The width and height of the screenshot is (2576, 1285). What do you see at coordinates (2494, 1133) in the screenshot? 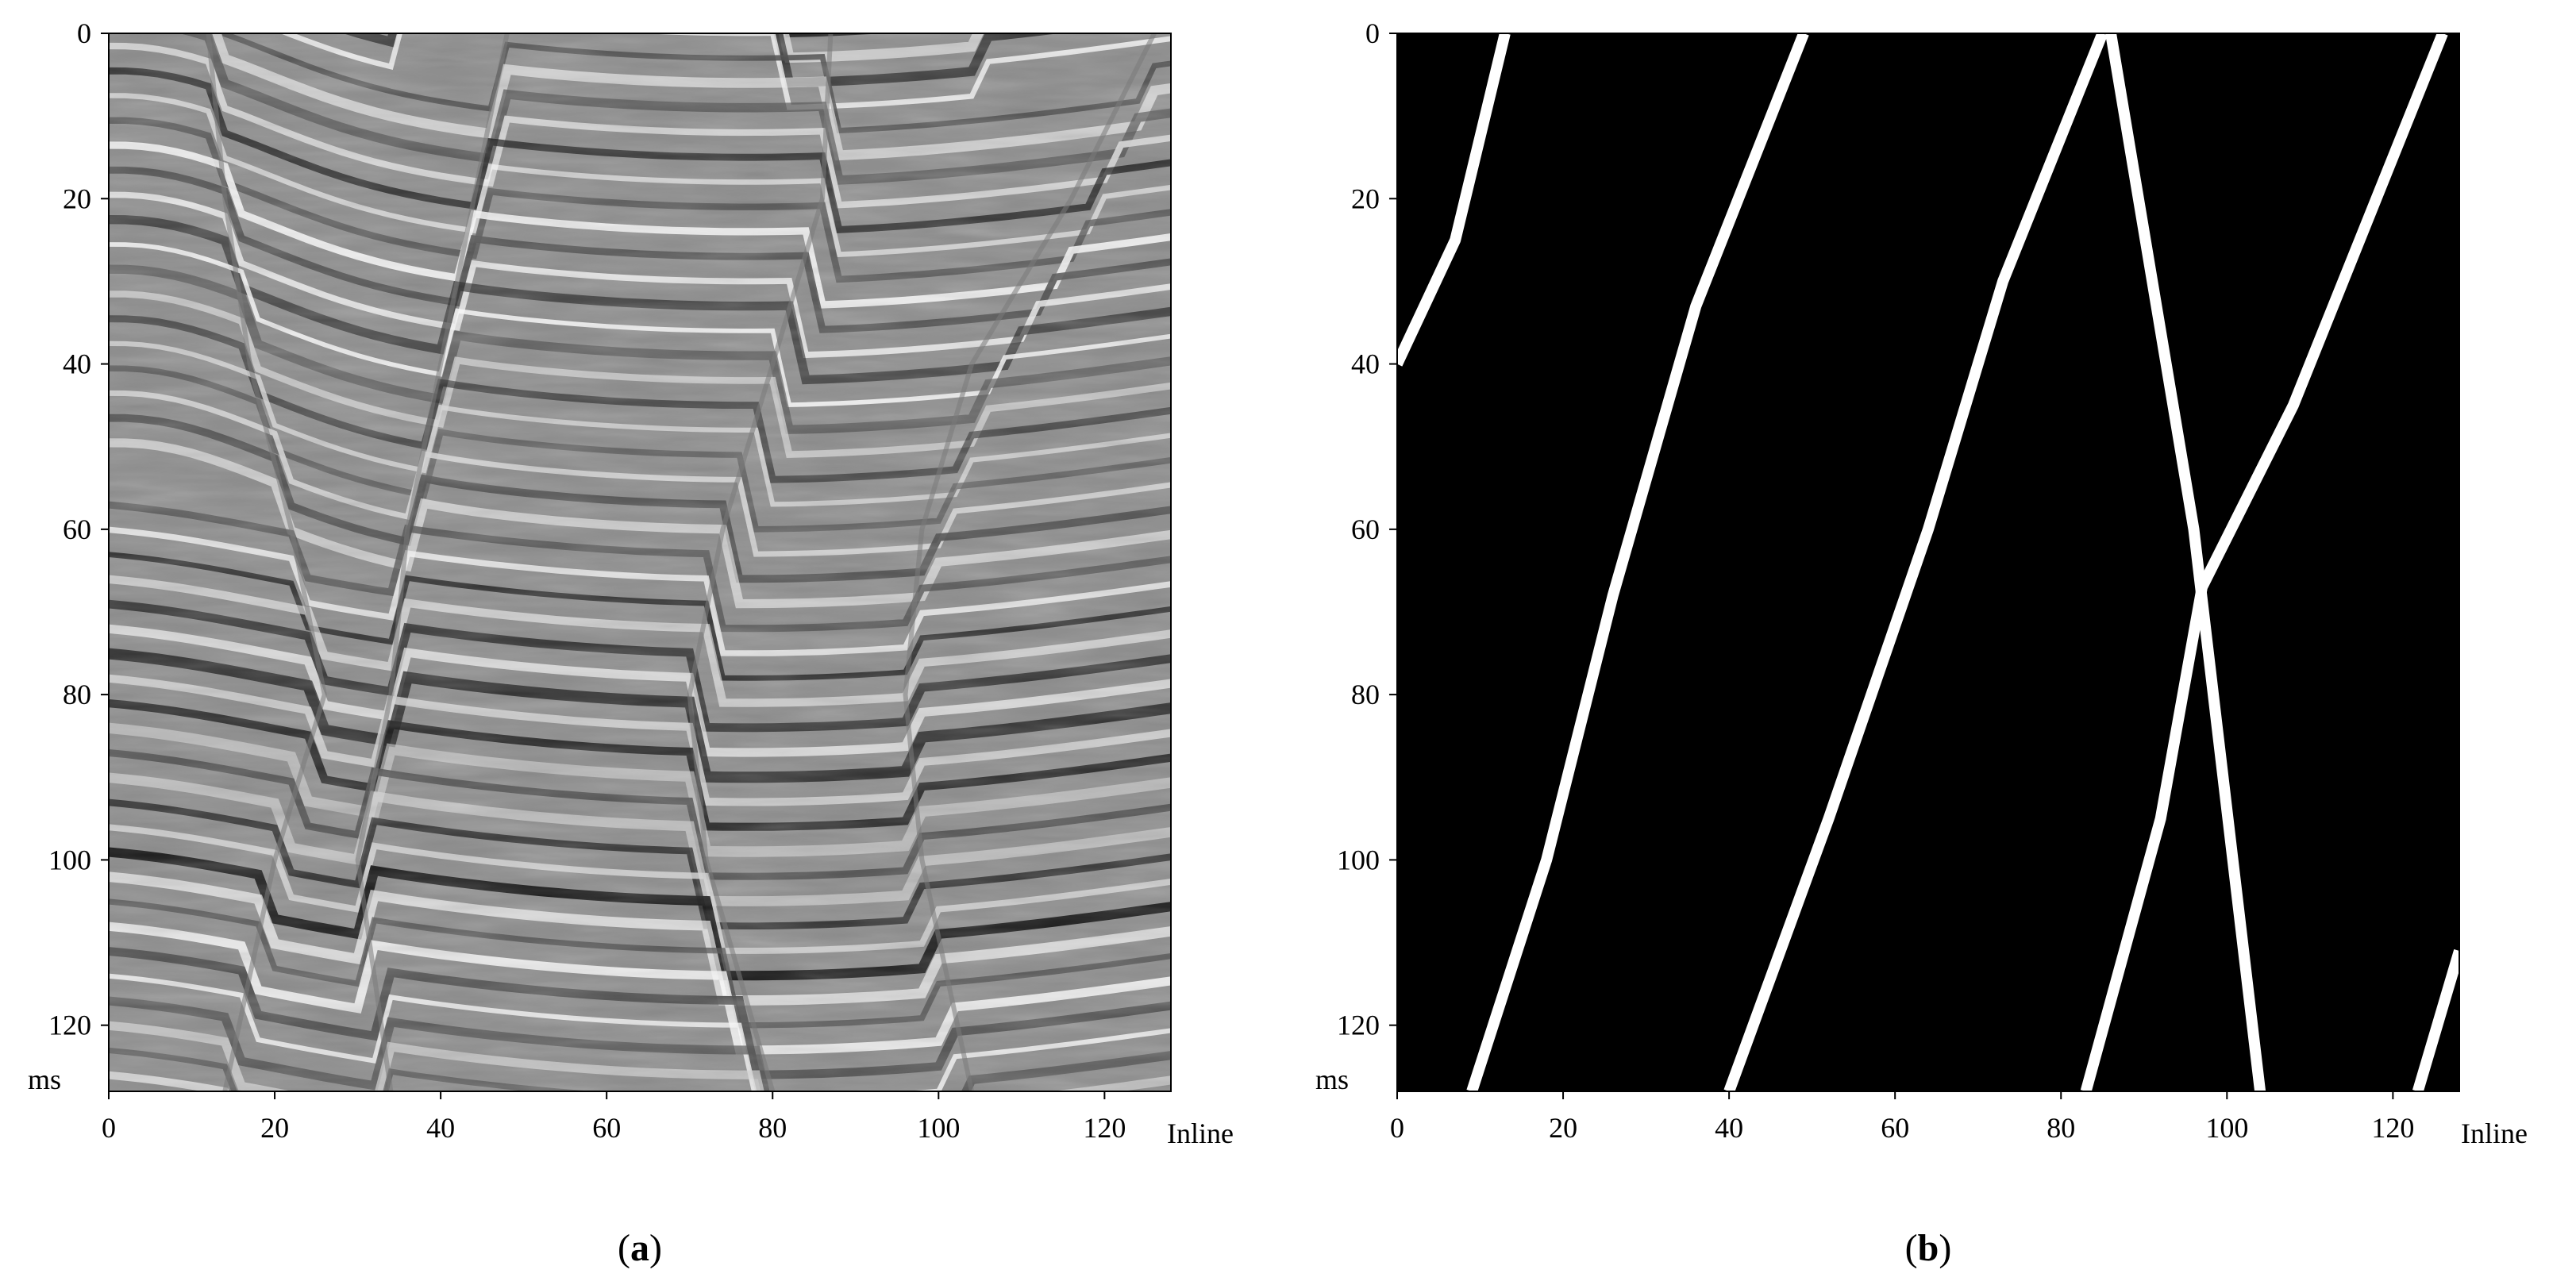
I see `x-axis-label-b: Inline` at bounding box center [2494, 1133].